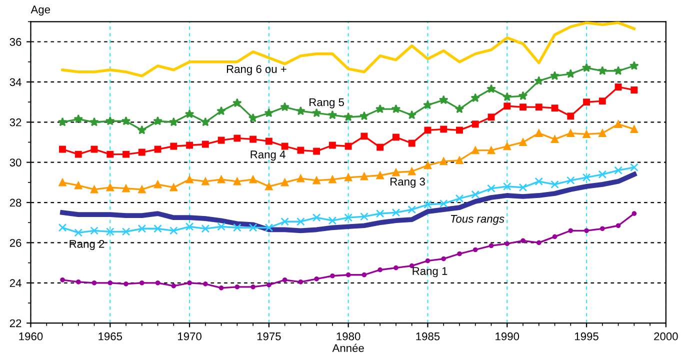 Image resolution: width=683 pixels, height=361 pixels. I want to click on y-tick-label: 24, so click(16, 283).